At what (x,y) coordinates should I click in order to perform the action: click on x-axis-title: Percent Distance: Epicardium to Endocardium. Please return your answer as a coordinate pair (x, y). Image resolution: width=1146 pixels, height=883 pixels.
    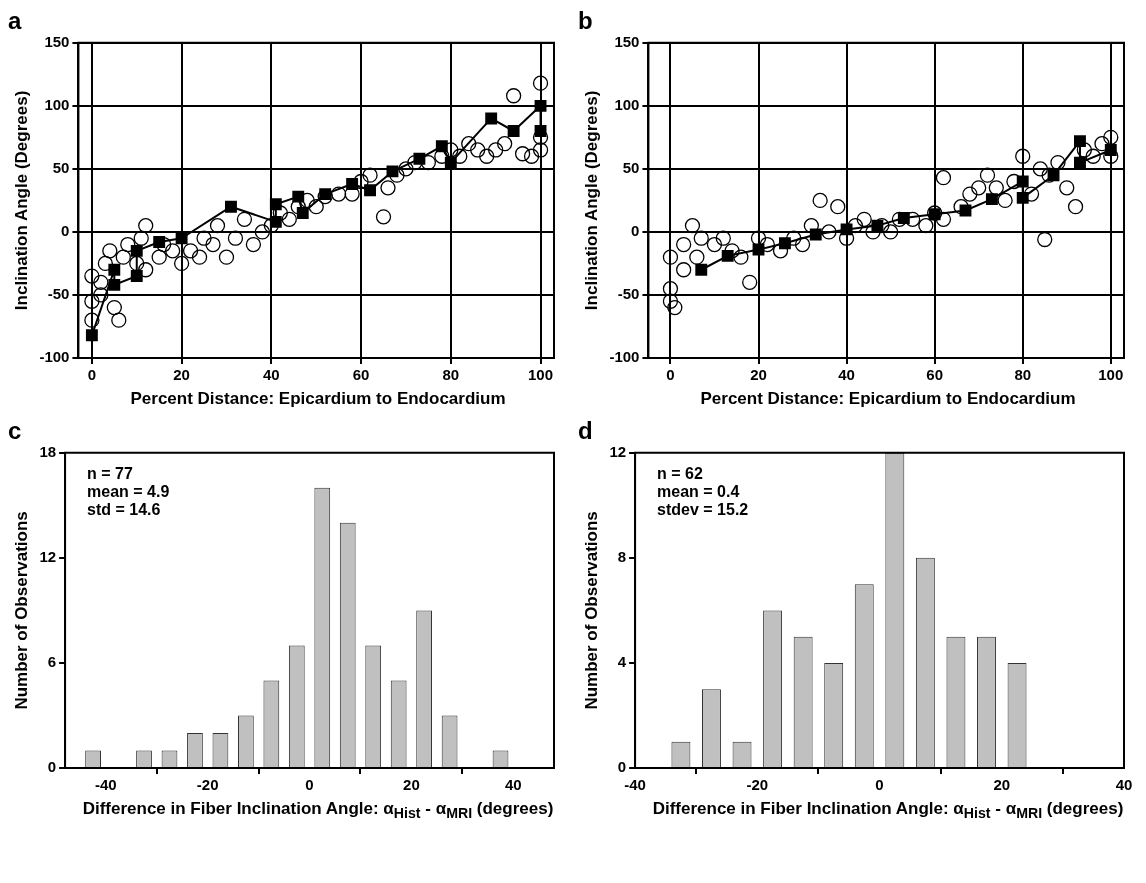
    Looking at the image, I should click on (888, 399).